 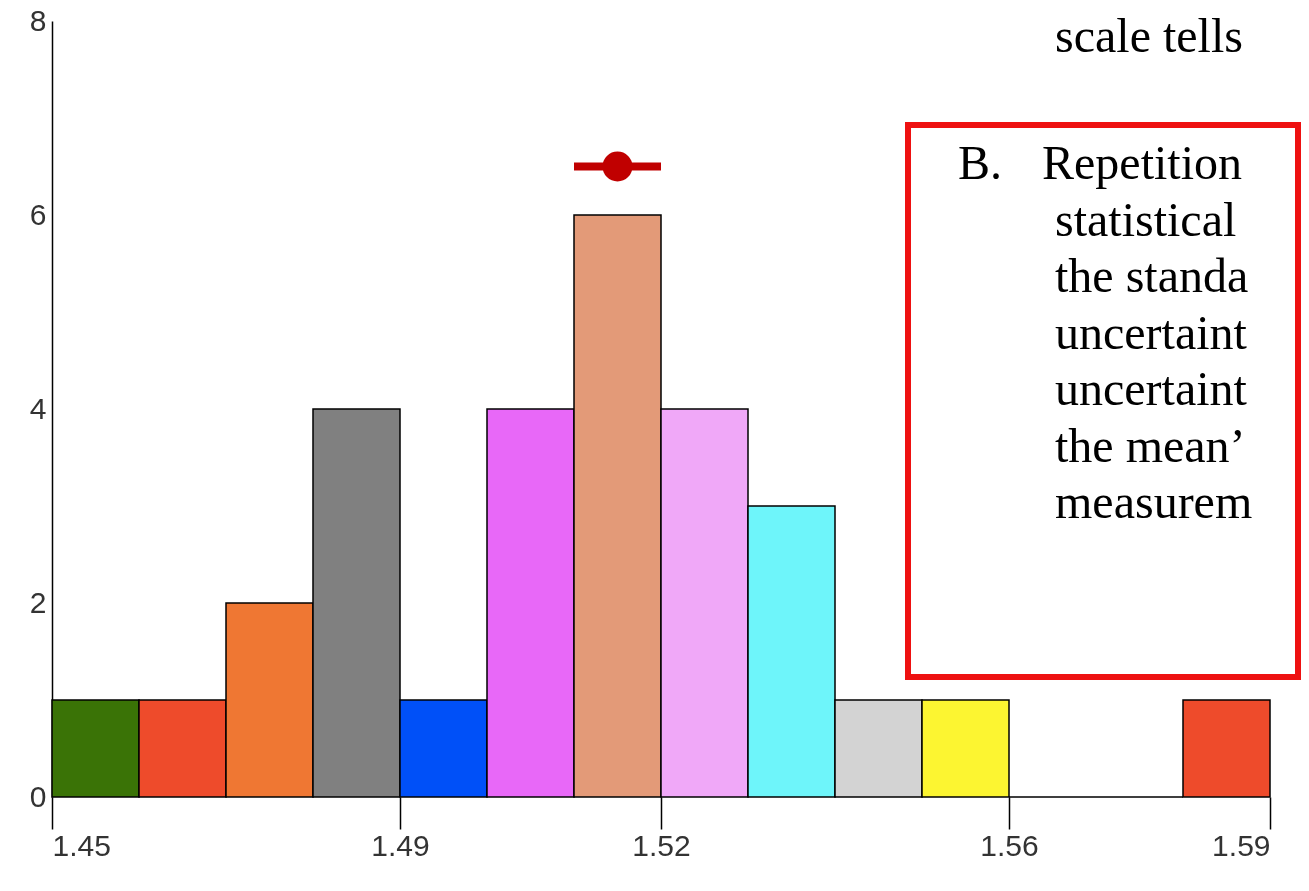 What do you see at coordinates (661, 845) in the screenshot?
I see `x-tick-label: 1.52` at bounding box center [661, 845].